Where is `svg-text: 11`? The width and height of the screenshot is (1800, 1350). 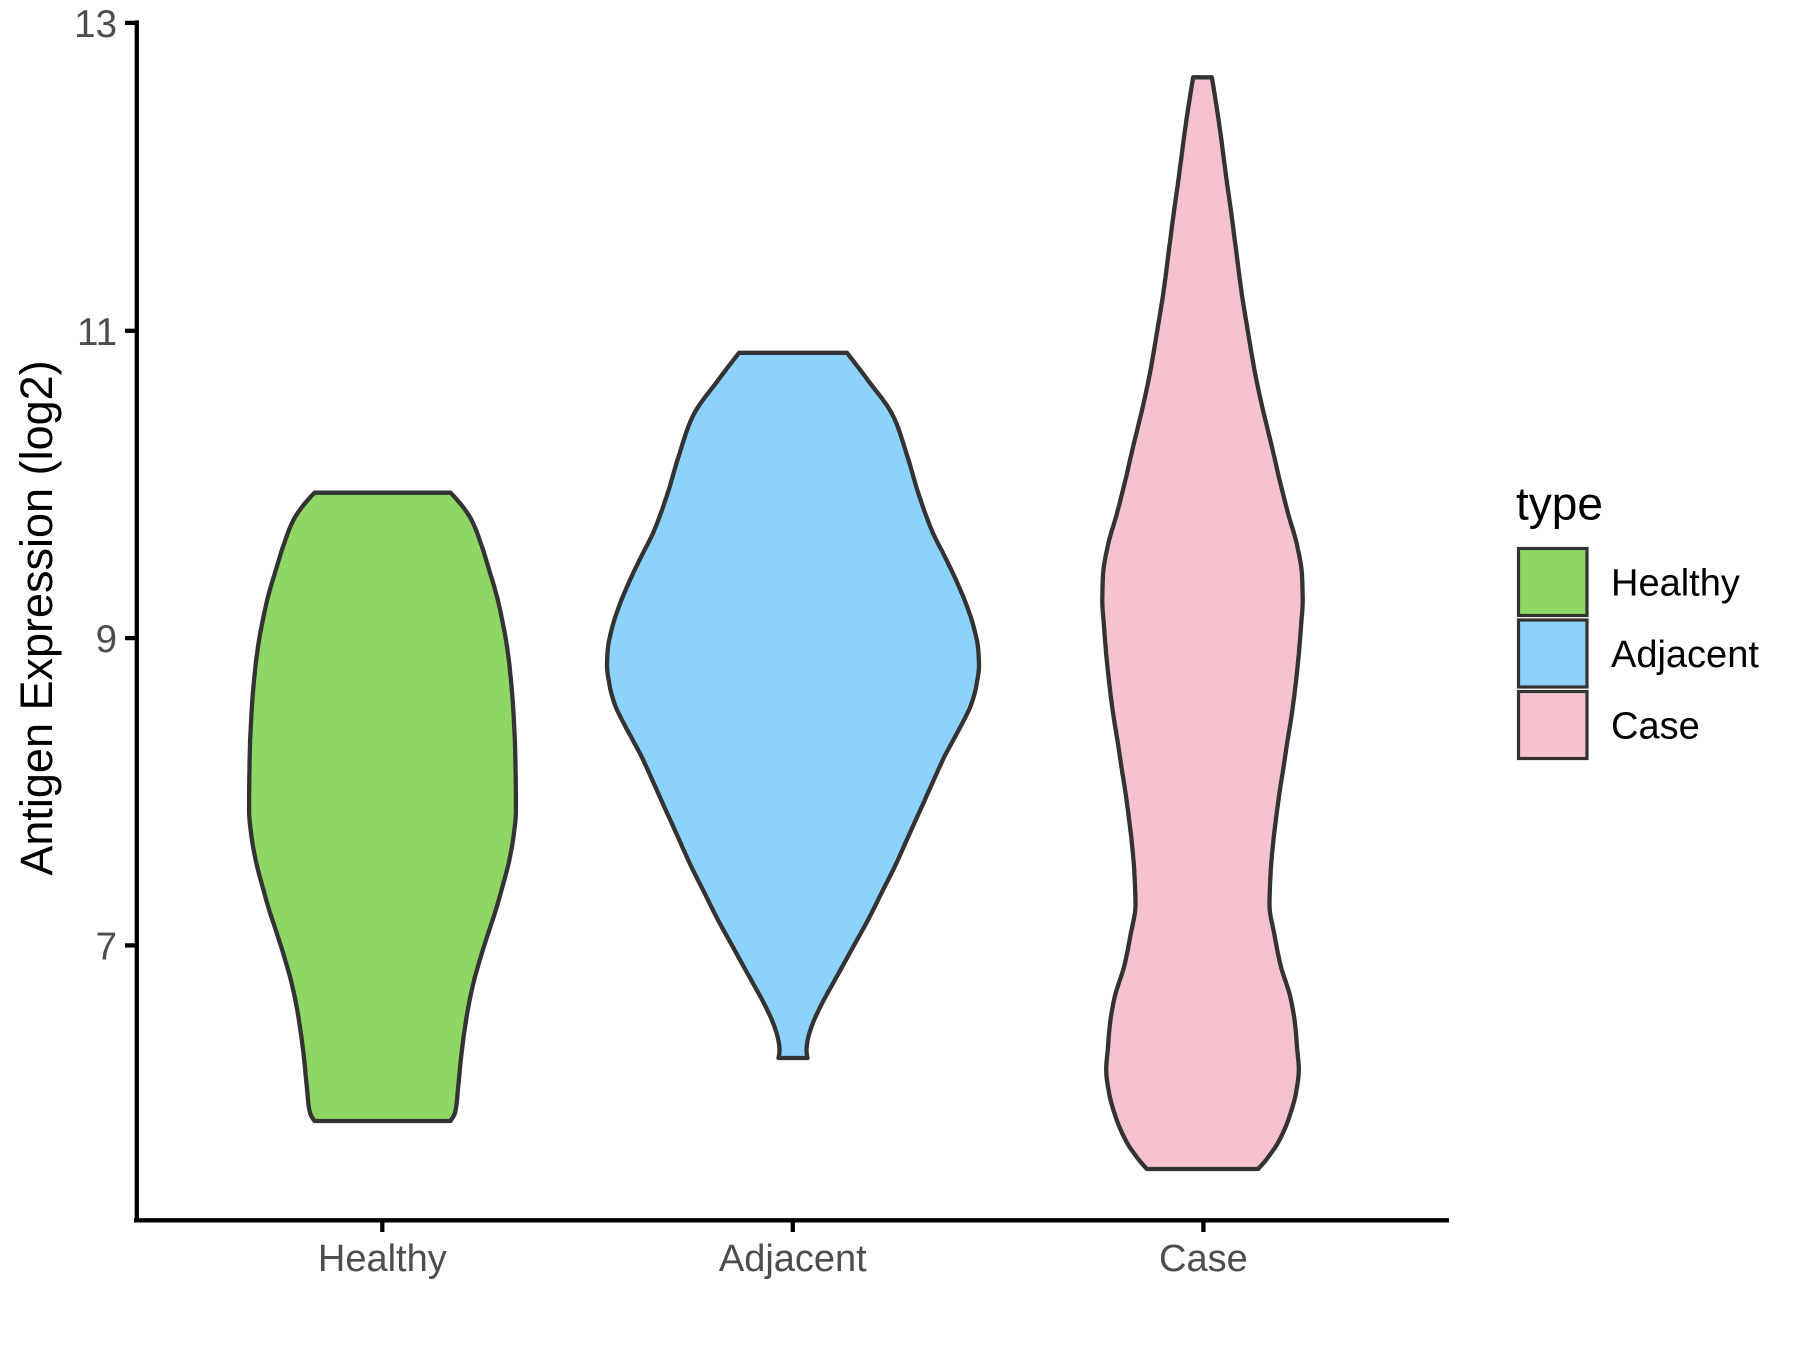 svg-text: 11 is located at coordinates (97, 332).